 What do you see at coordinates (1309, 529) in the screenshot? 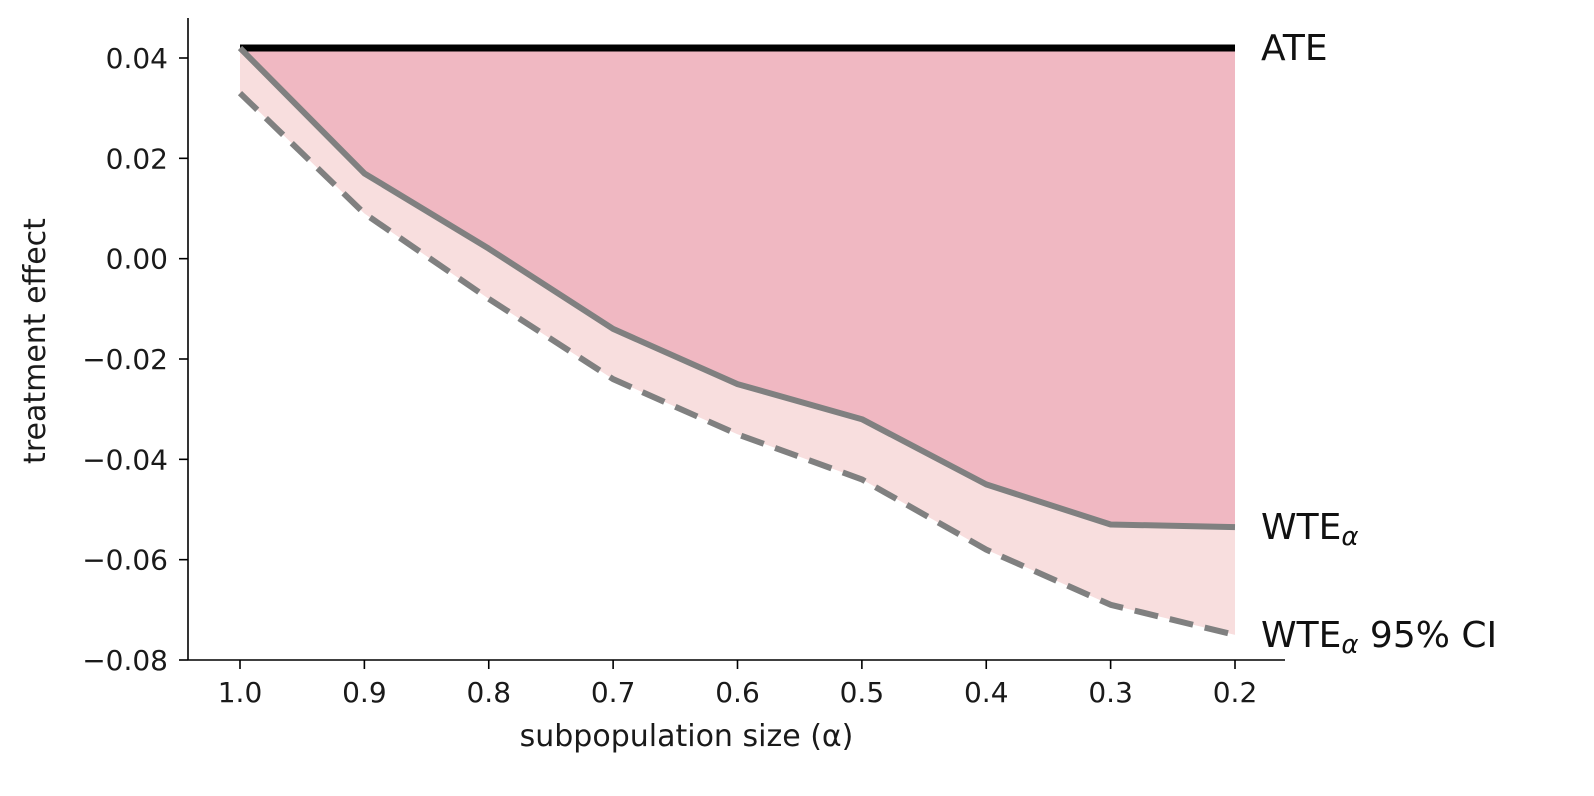
I see `series-label-wte-alpha: WTEα` at bounding box center [1309, 529].